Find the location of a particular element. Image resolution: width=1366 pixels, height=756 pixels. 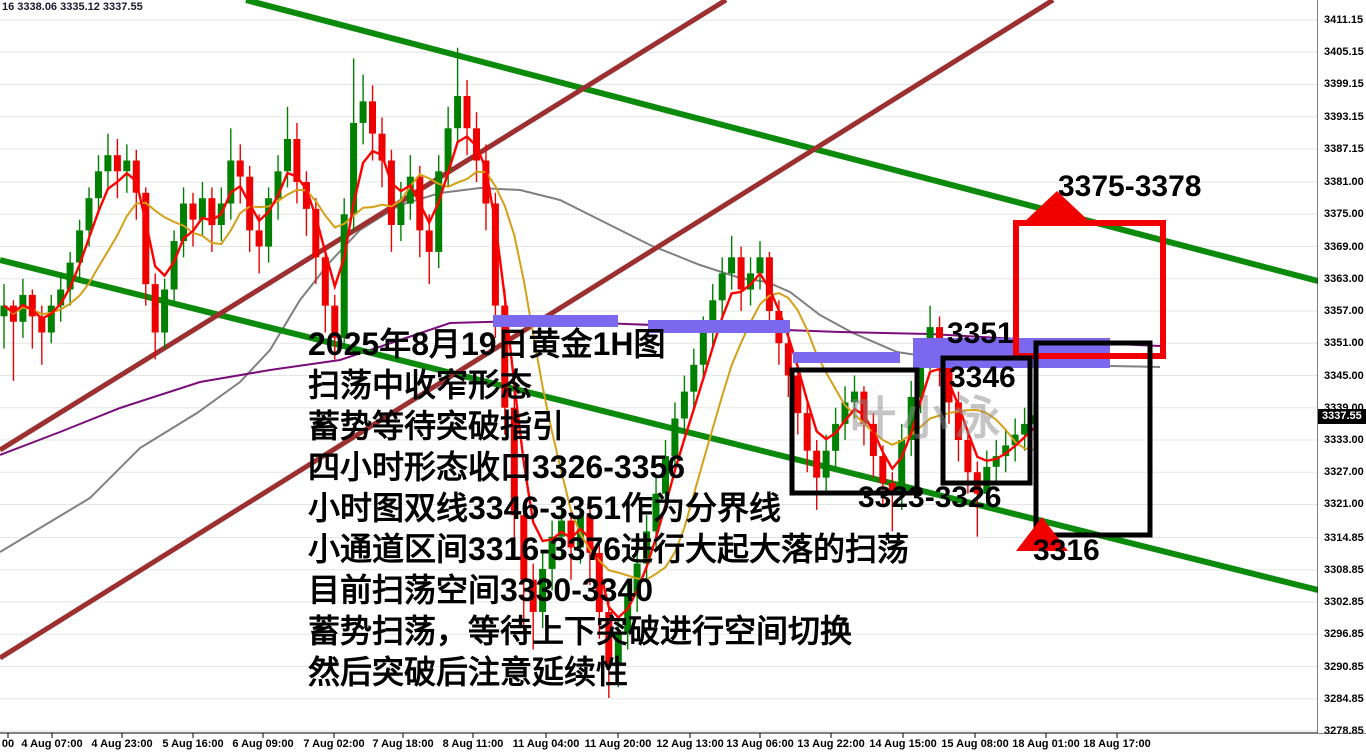

annotation-line: 蓄势等待突破指引 is located at coordinates (436, 426).